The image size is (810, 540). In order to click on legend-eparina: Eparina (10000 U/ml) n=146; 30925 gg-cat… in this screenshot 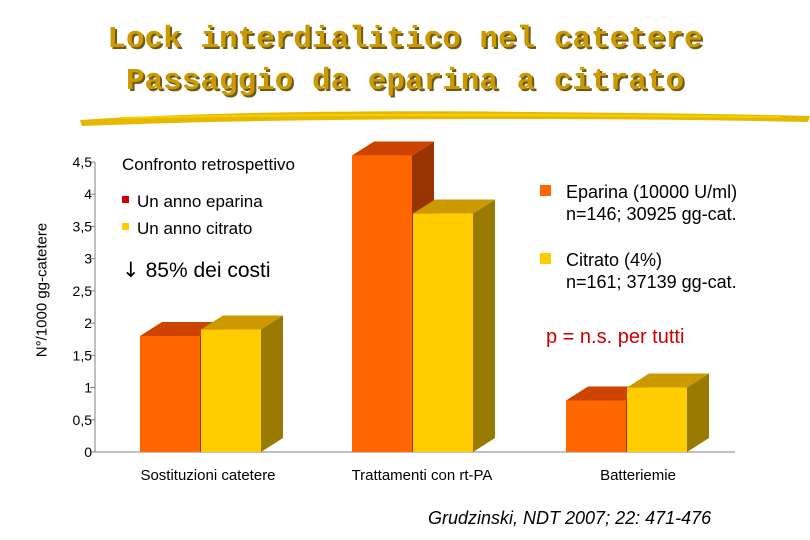, I will do `click(638, 203)`.